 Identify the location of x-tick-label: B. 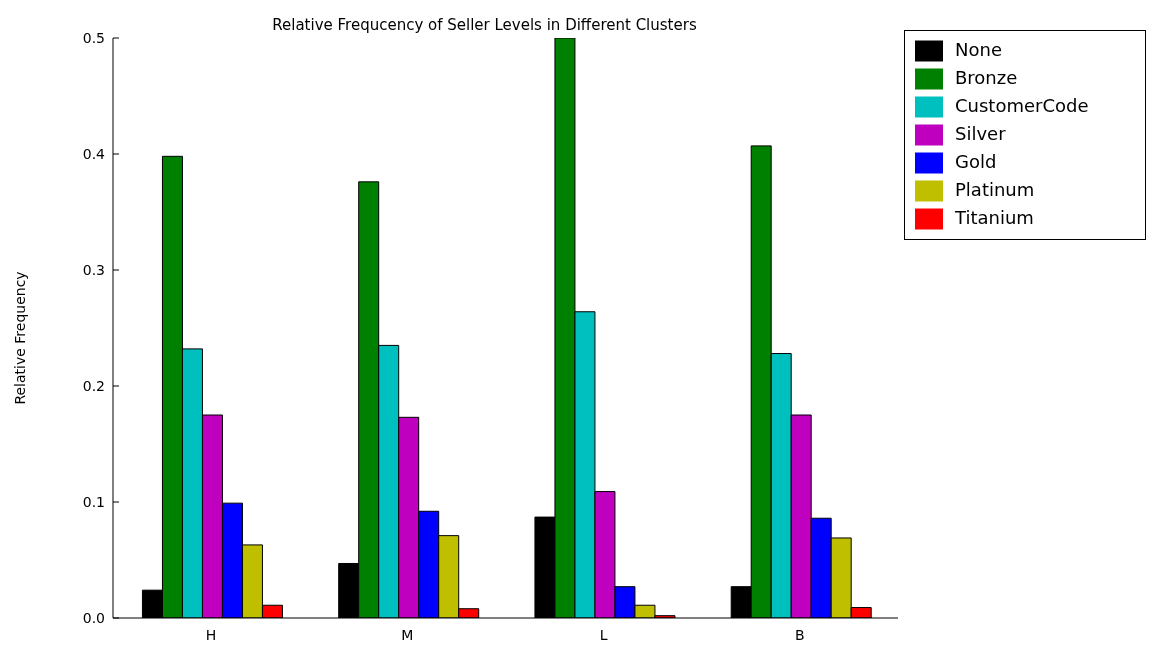
(800, 635).